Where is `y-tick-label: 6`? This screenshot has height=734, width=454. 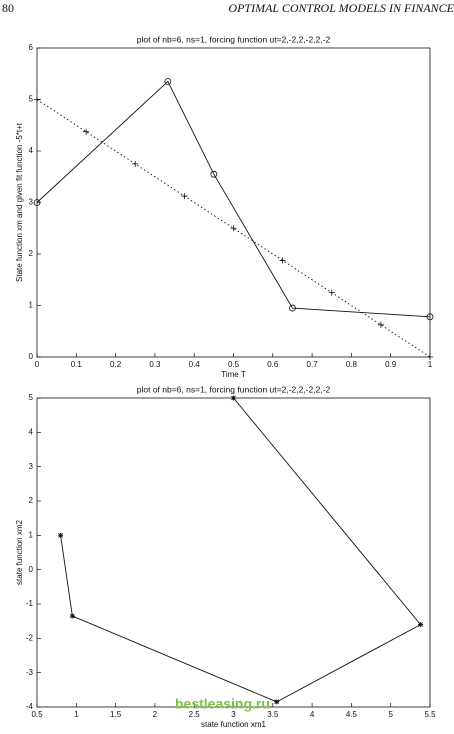
y-tick-label: 6 is located at coordinates (31, 47).